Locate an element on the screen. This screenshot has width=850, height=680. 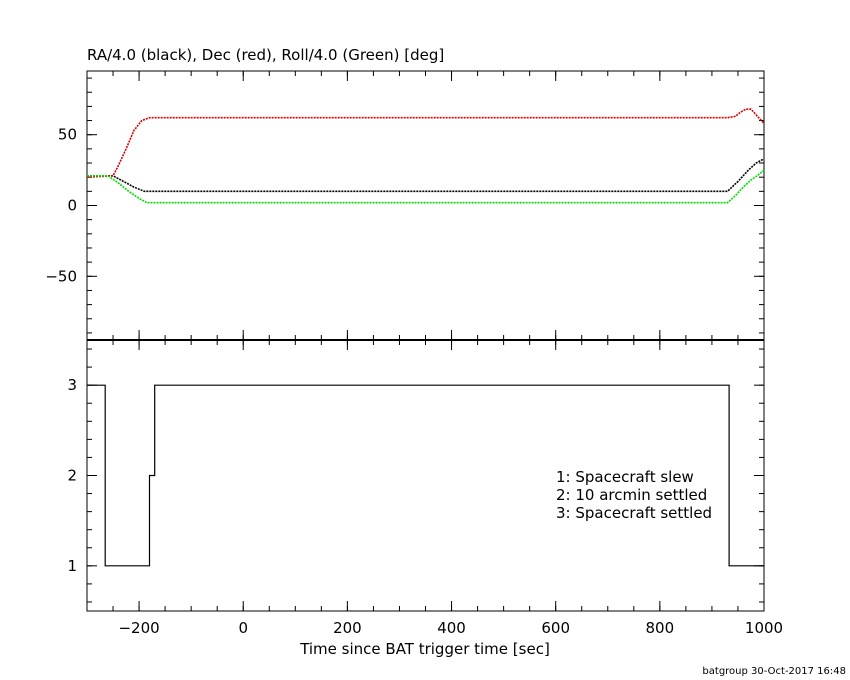
top-ytick-label: 50 is located at coordinates (67, 135).